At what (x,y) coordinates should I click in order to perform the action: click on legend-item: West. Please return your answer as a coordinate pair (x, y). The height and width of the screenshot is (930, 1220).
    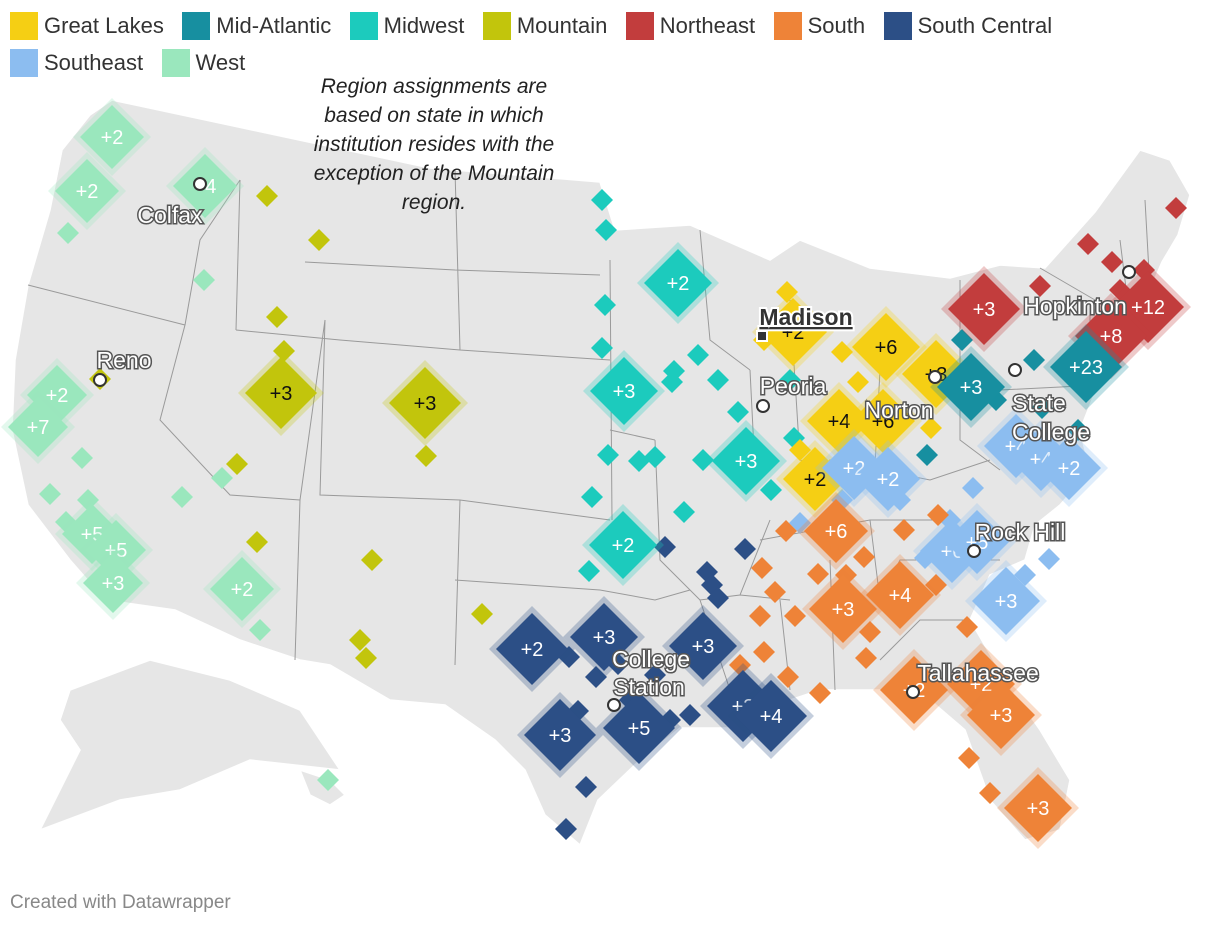
    Looking at the image, I should click on (203, 63).